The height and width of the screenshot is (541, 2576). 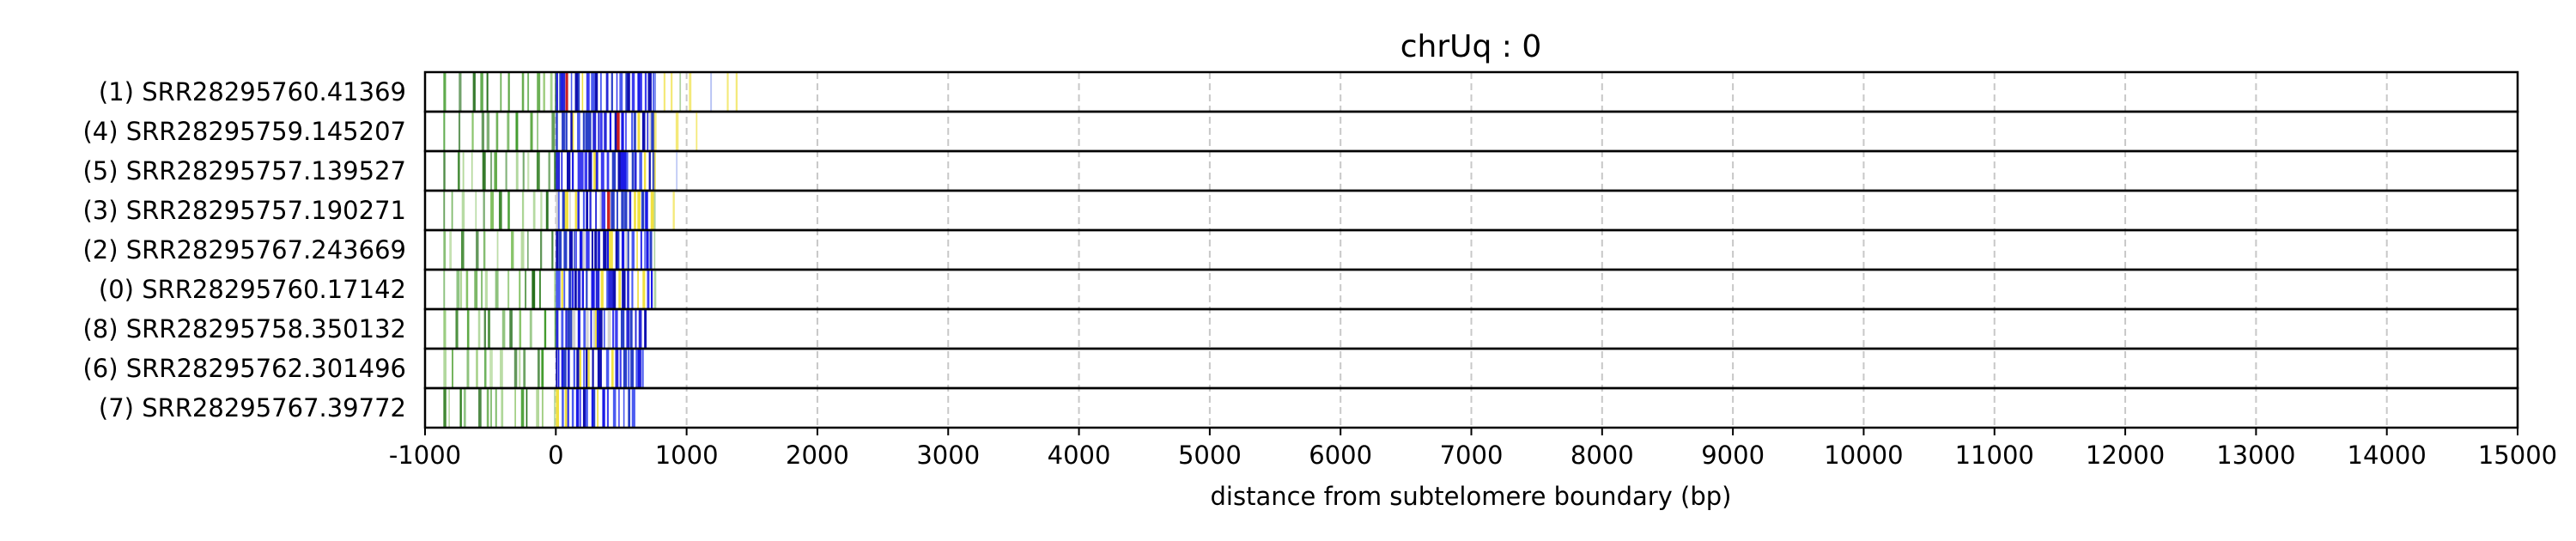 I want to click on x-tick-label: -1000, so click(x=425, y=455).